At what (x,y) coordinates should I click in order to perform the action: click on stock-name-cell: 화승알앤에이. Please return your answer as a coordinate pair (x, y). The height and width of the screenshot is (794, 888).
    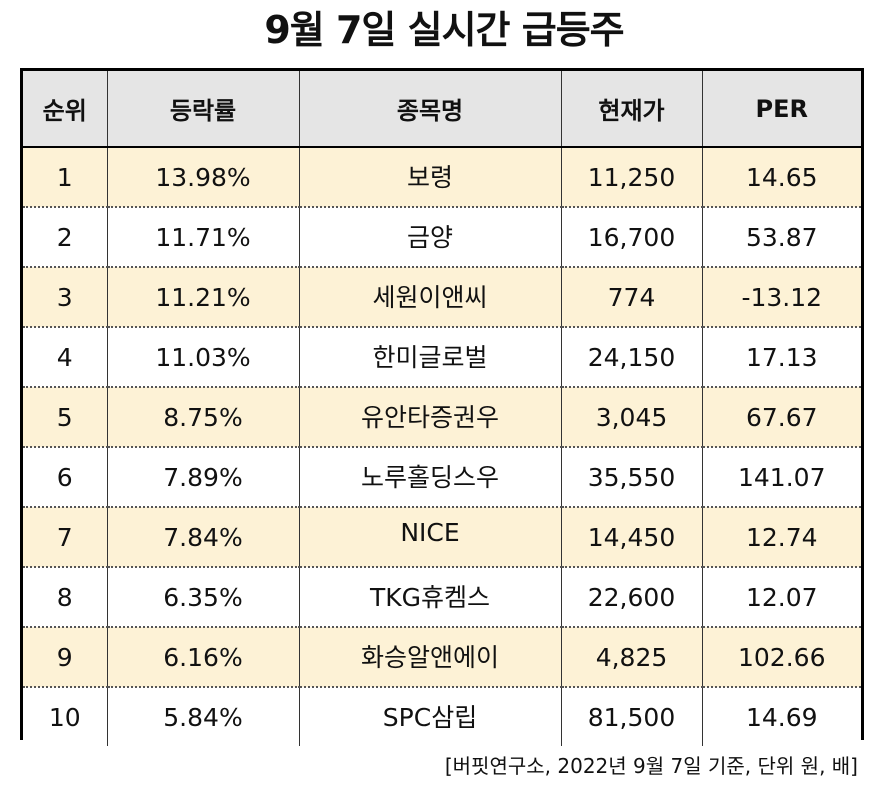
    Looking at the image, I should click on (430, 657).